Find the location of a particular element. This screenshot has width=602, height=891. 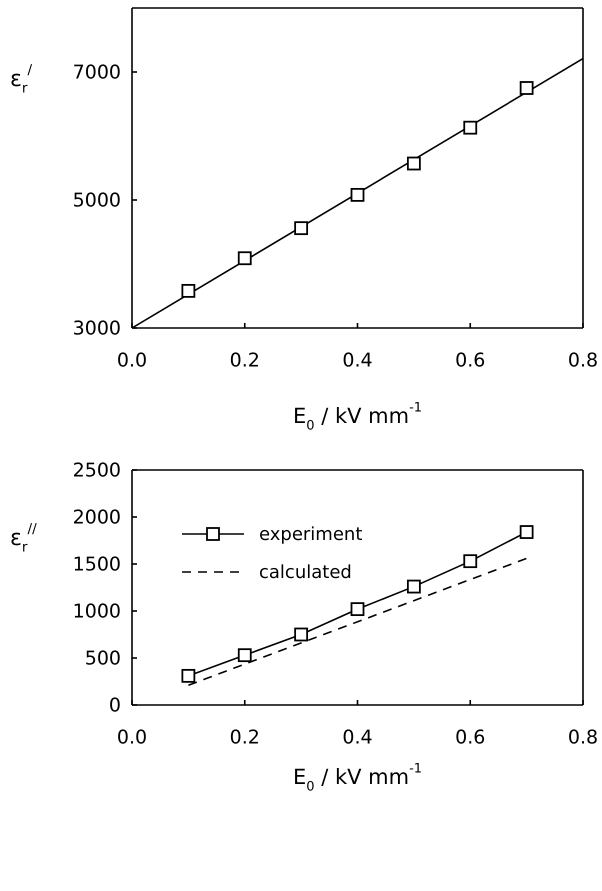

y-tick-label: 0 is located at coordinates (114, 705).